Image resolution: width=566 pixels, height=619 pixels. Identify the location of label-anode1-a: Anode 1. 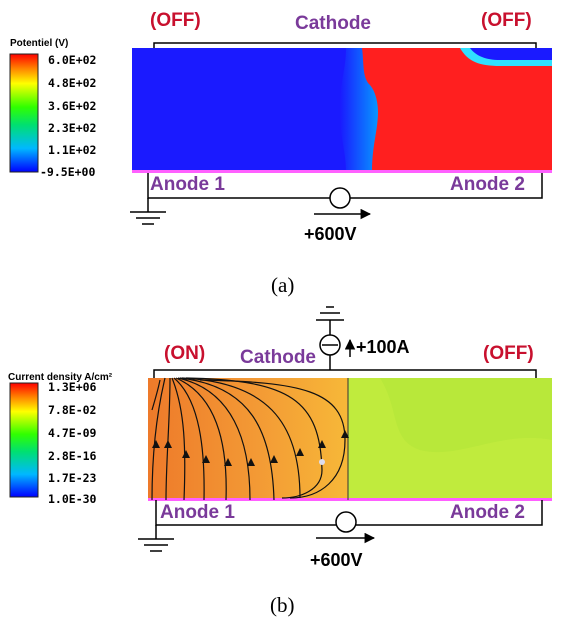
(187, 184).